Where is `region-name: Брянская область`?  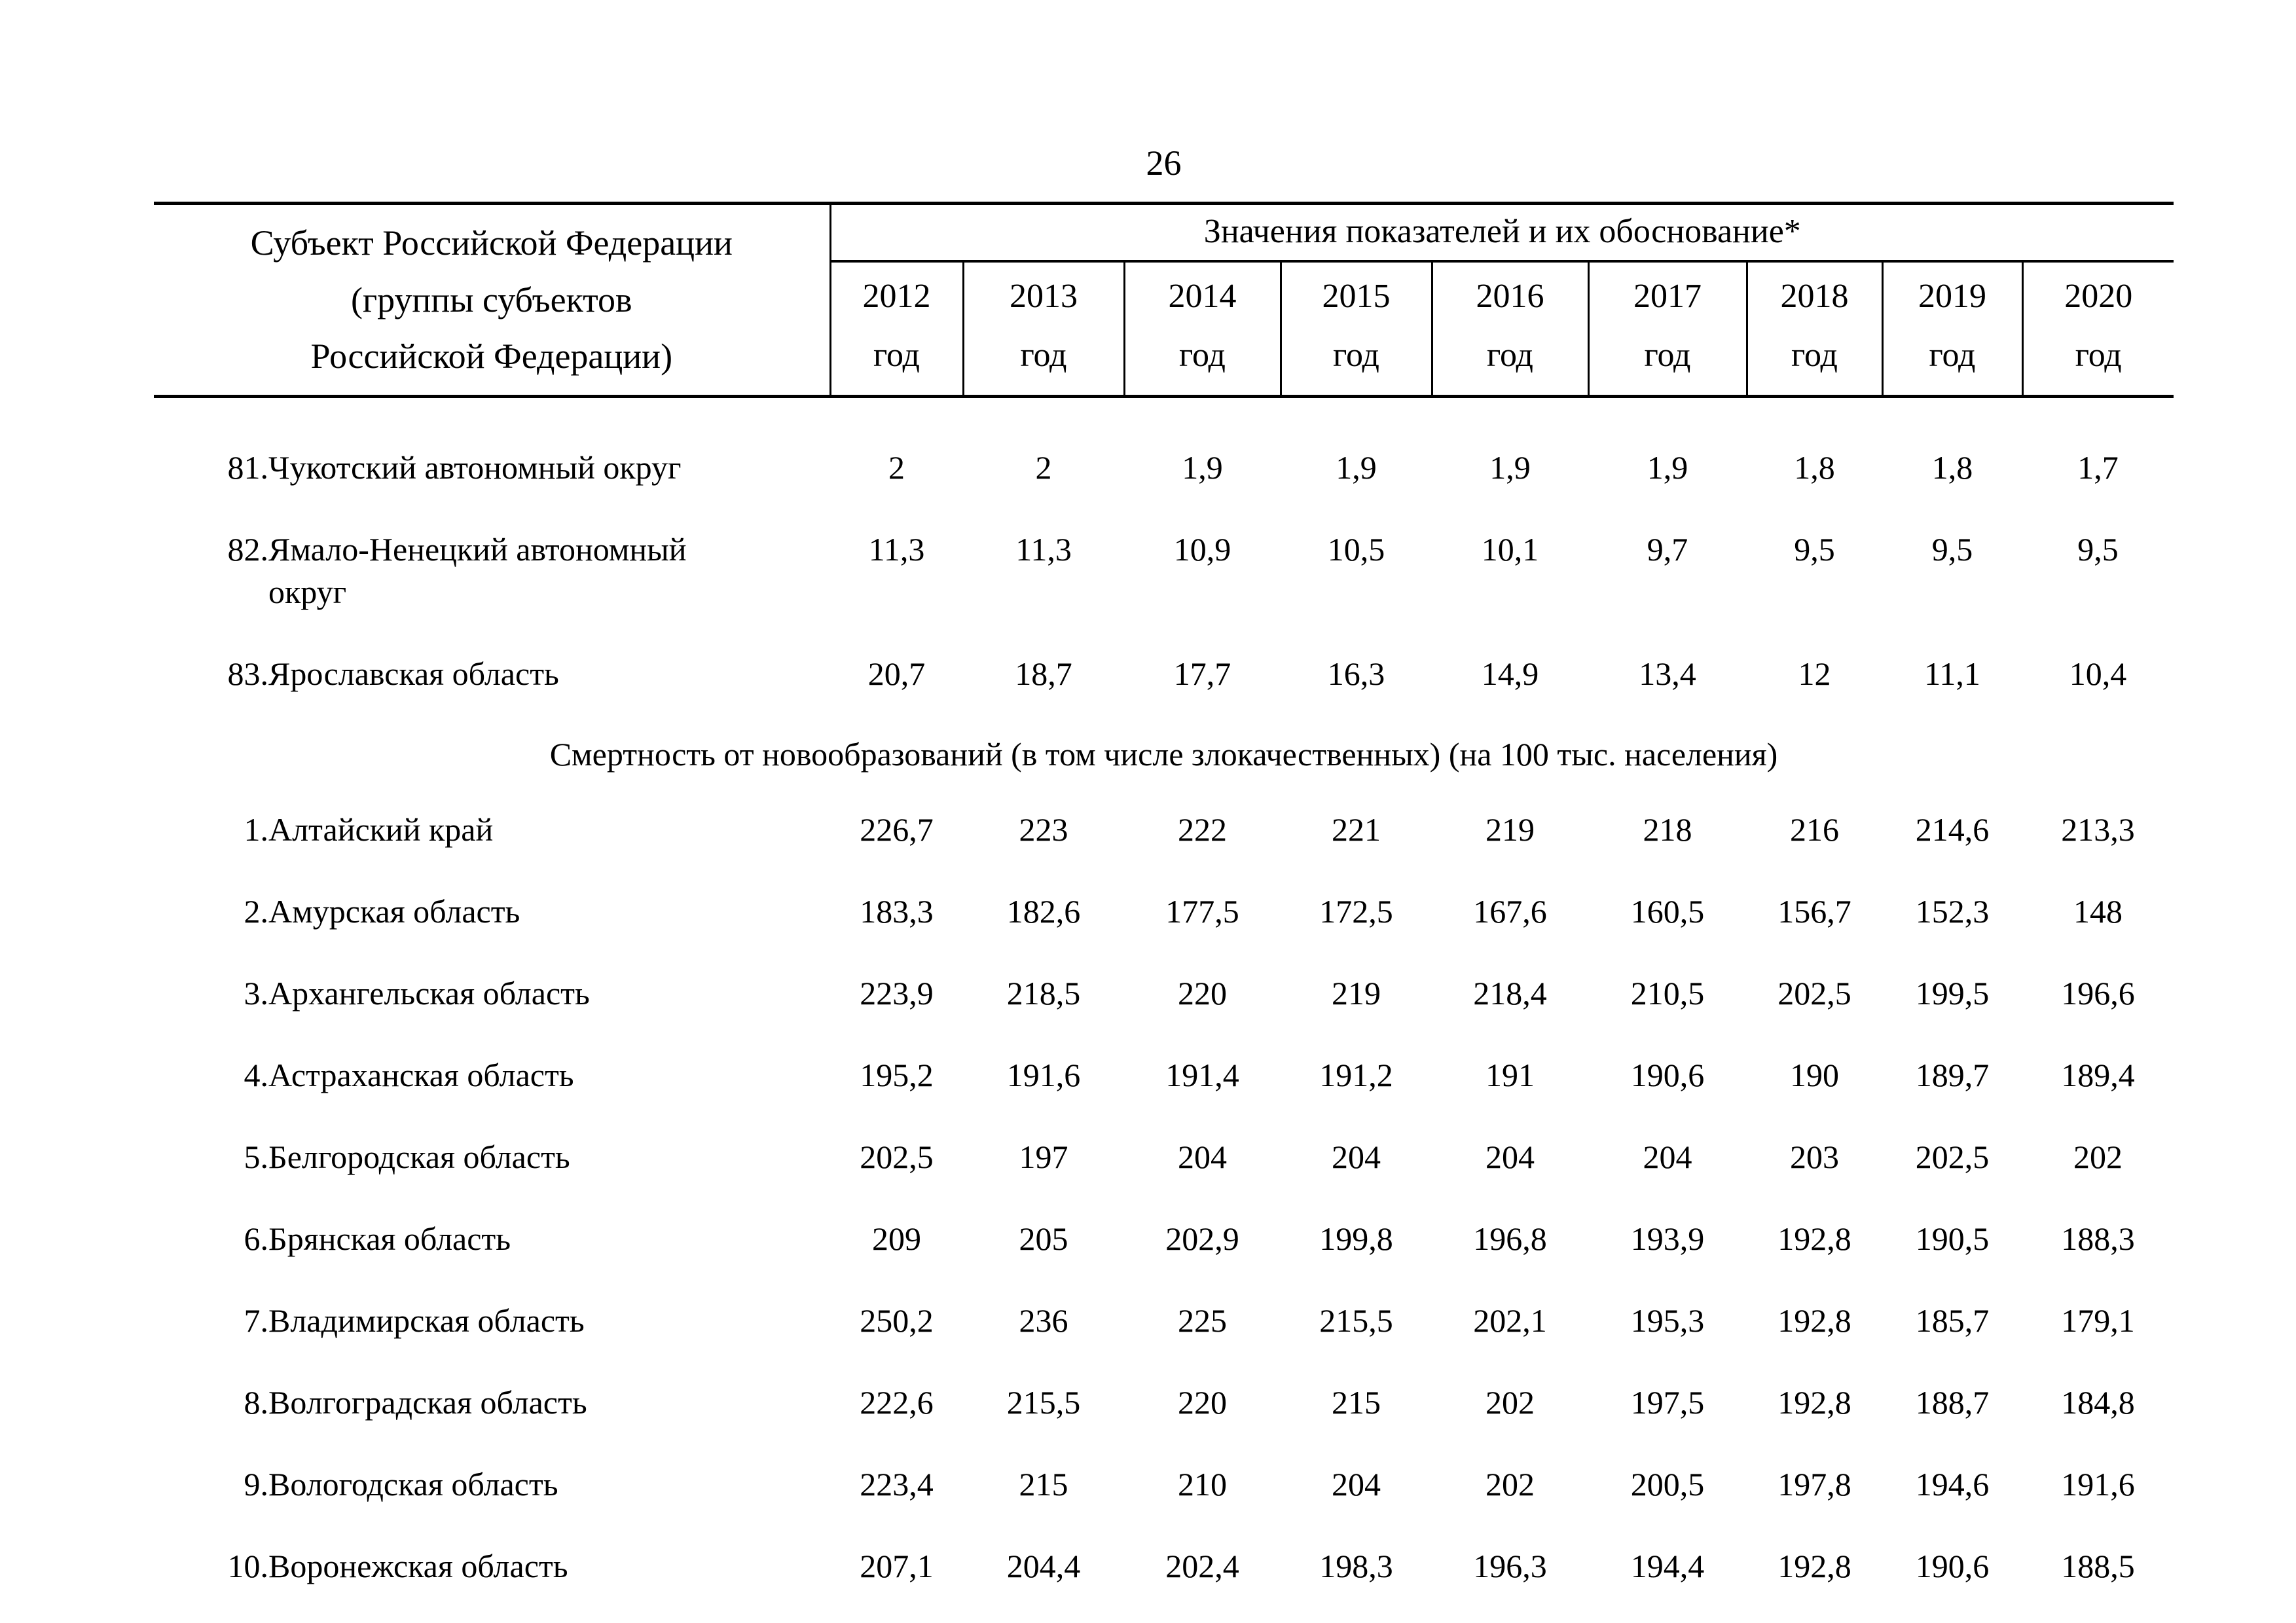 region-name: Брянская область is located at coordinates (389, 1238).